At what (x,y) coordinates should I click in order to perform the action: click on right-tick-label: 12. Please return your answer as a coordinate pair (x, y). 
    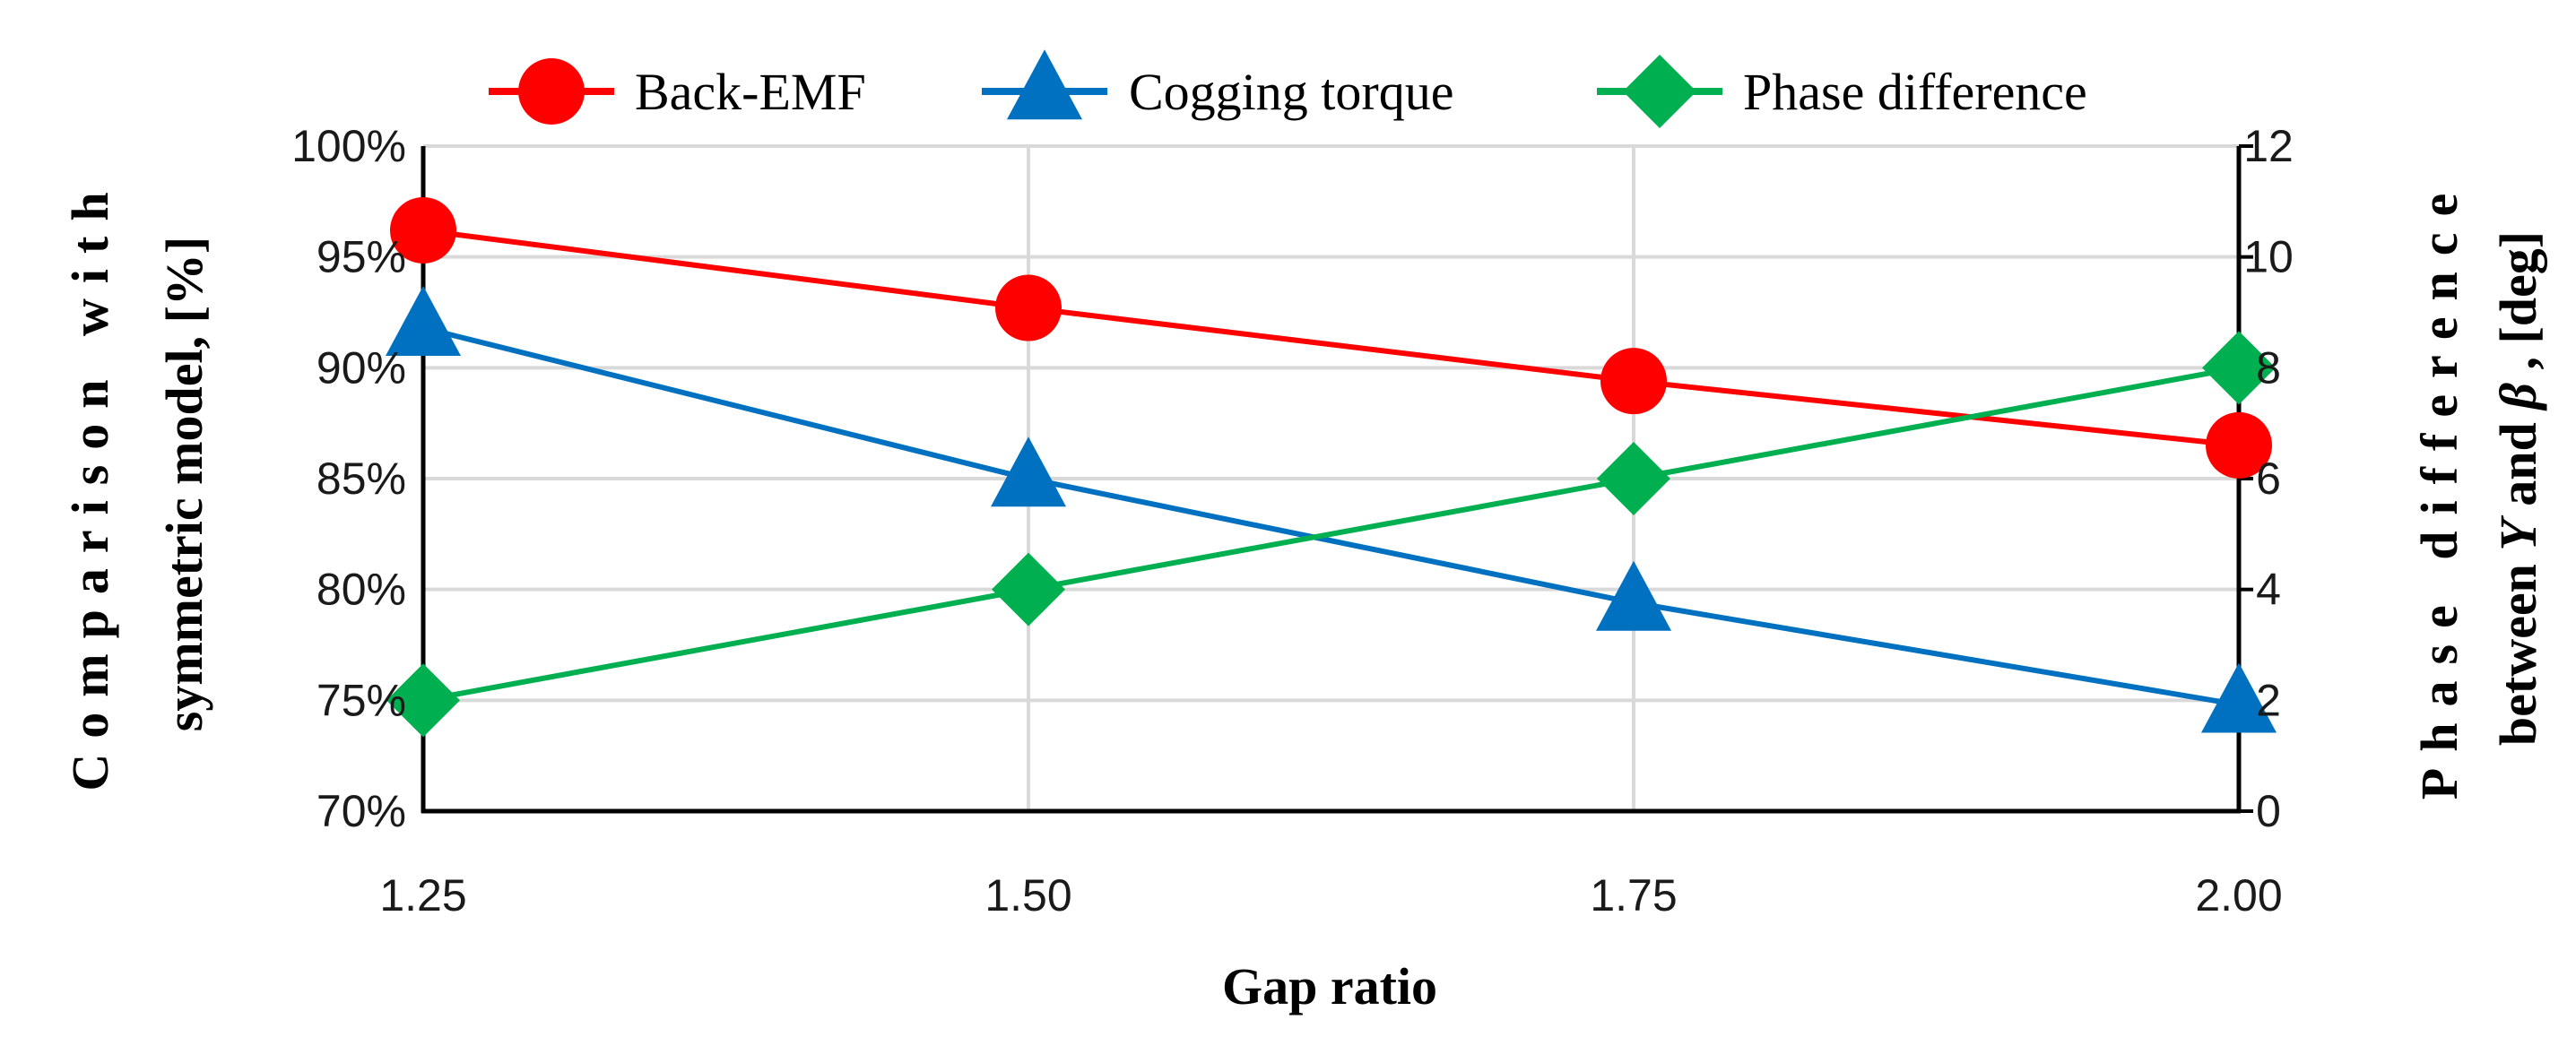
    Looking at the image, I should click on (2268, 146).